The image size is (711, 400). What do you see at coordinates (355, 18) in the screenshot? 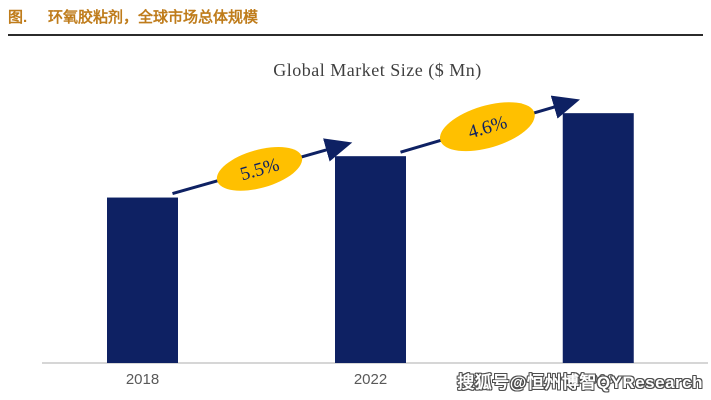
I see `figure-caption: 图. 环氧胶粘剂，全球市场总体规模` at bounding box center [355, 18].